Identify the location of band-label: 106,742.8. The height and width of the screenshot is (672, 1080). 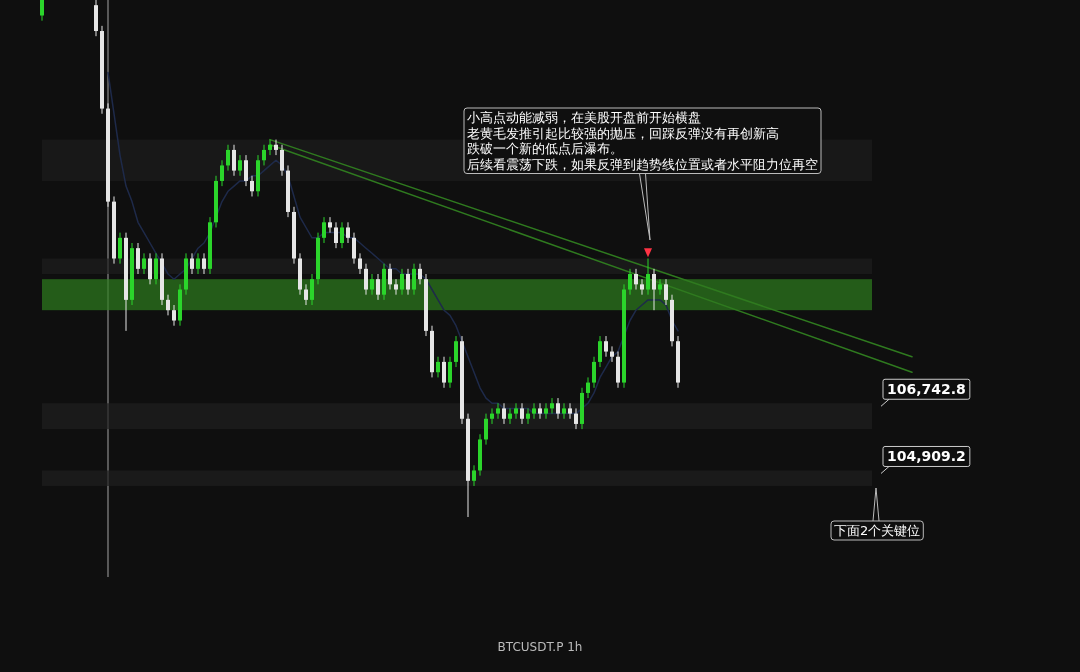
(926, 389).